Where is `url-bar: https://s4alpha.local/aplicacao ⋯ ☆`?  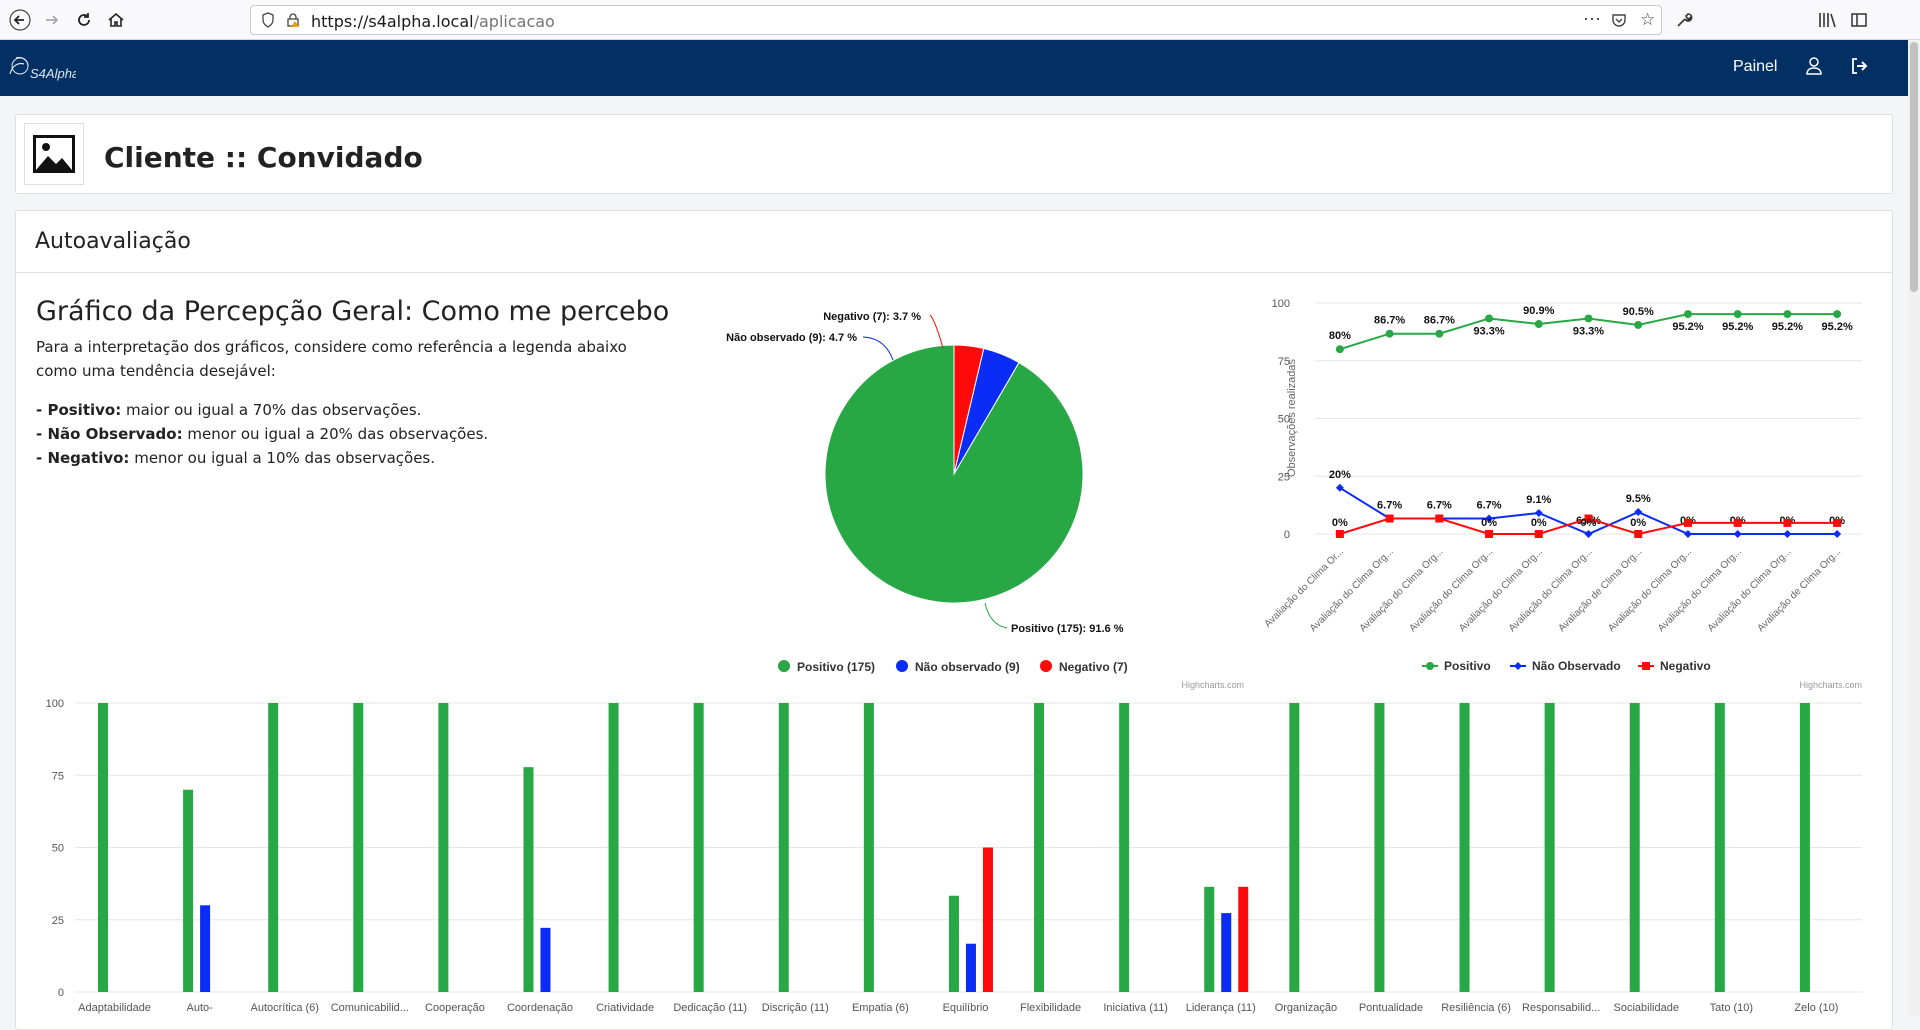 url-bar: https://s4alpha.local/aplicacao ⋯ ☆ is located at coordinates (956, 20).